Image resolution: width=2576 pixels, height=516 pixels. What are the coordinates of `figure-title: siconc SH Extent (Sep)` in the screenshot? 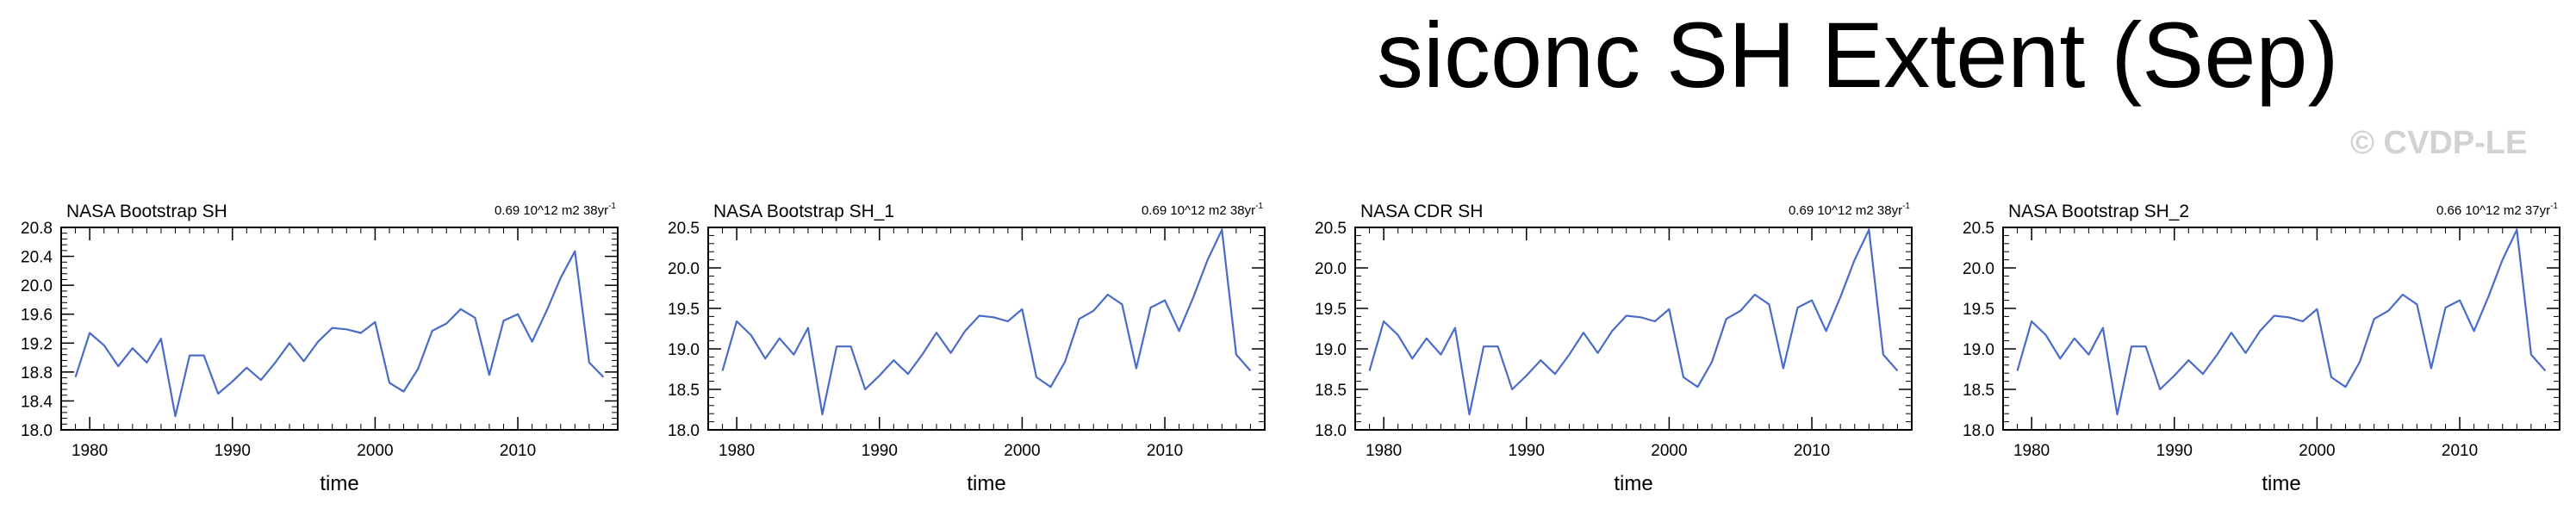 It's located at (1858, 55).